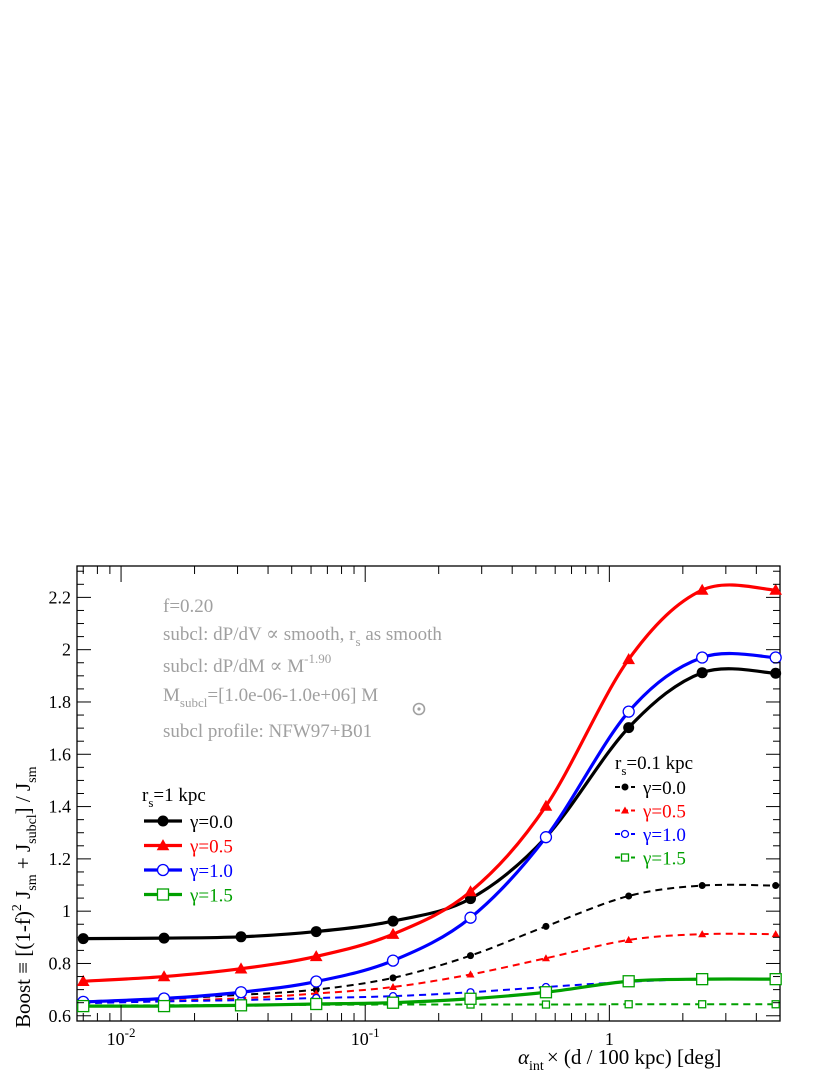 The image size is (830, 1075). What do you see at coordinates (188, 859) in the screenshot?
I see `legend-solid-items: γ=0.0 γ=0.5 γ=1.0 γ=1.5` at bounding box center [188, 859].